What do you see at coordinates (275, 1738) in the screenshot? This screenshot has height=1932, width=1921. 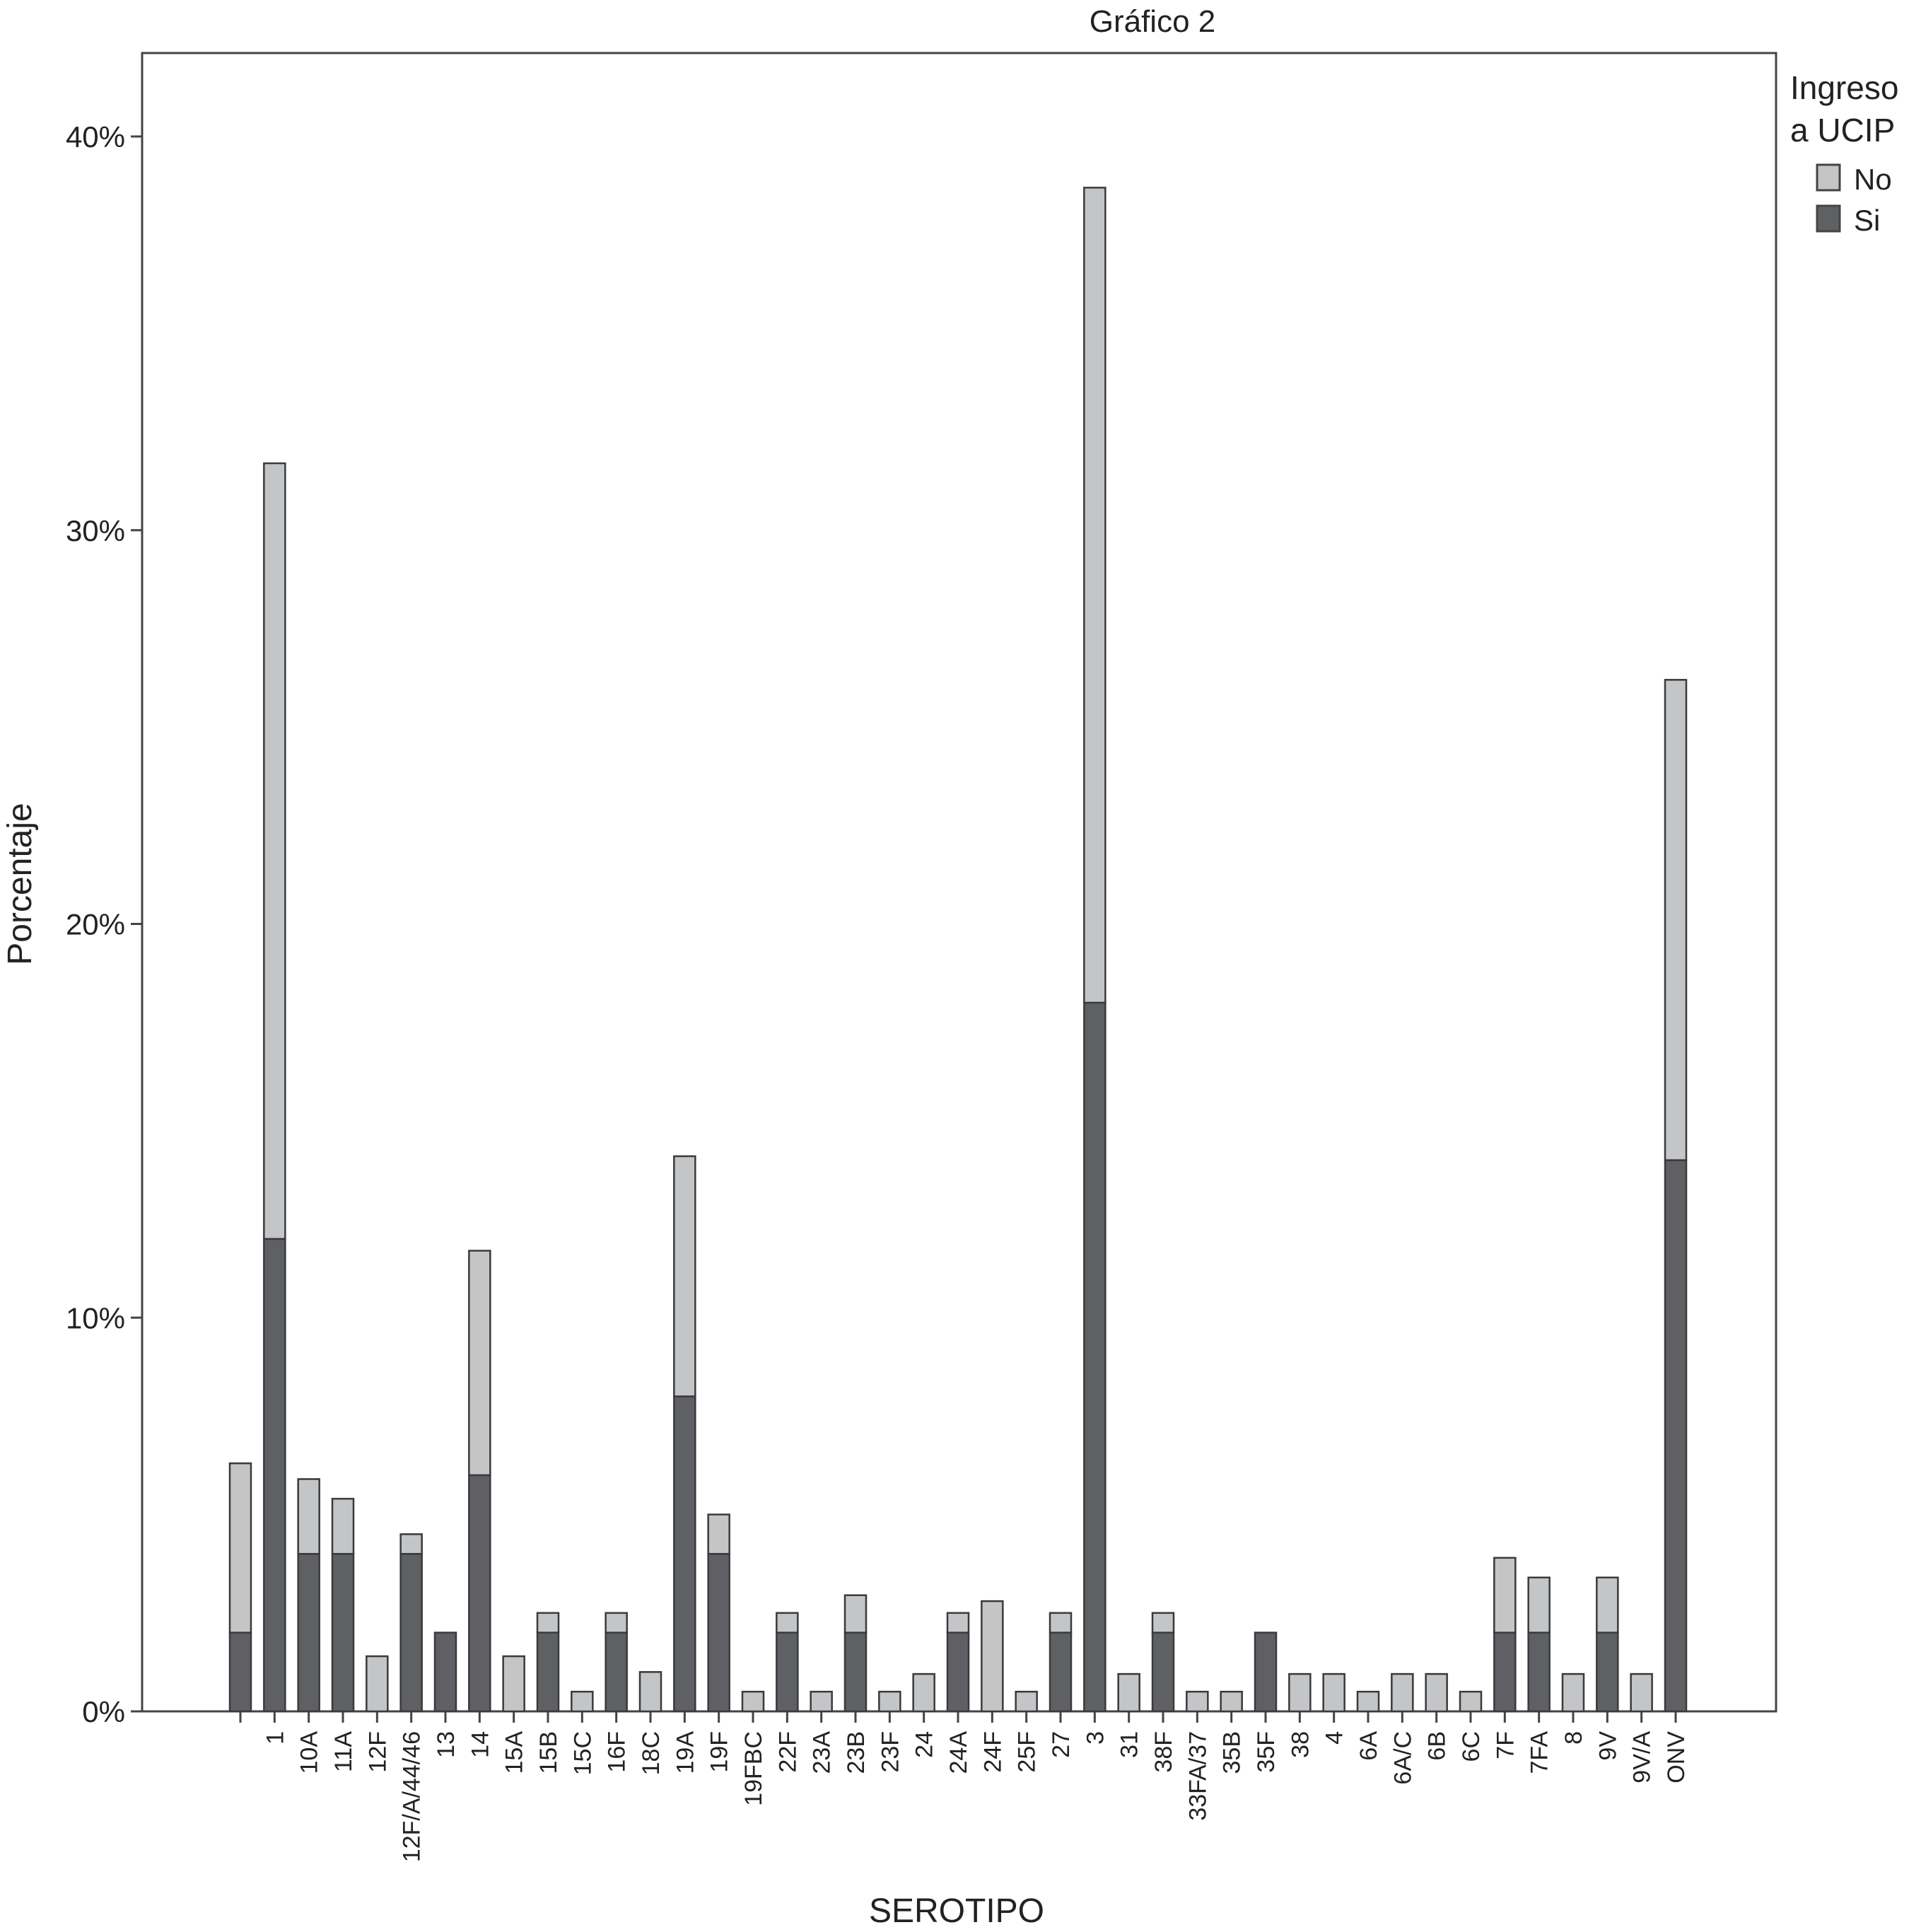 I see `x-tick-label: 1` at bounding box center [275, 1738].